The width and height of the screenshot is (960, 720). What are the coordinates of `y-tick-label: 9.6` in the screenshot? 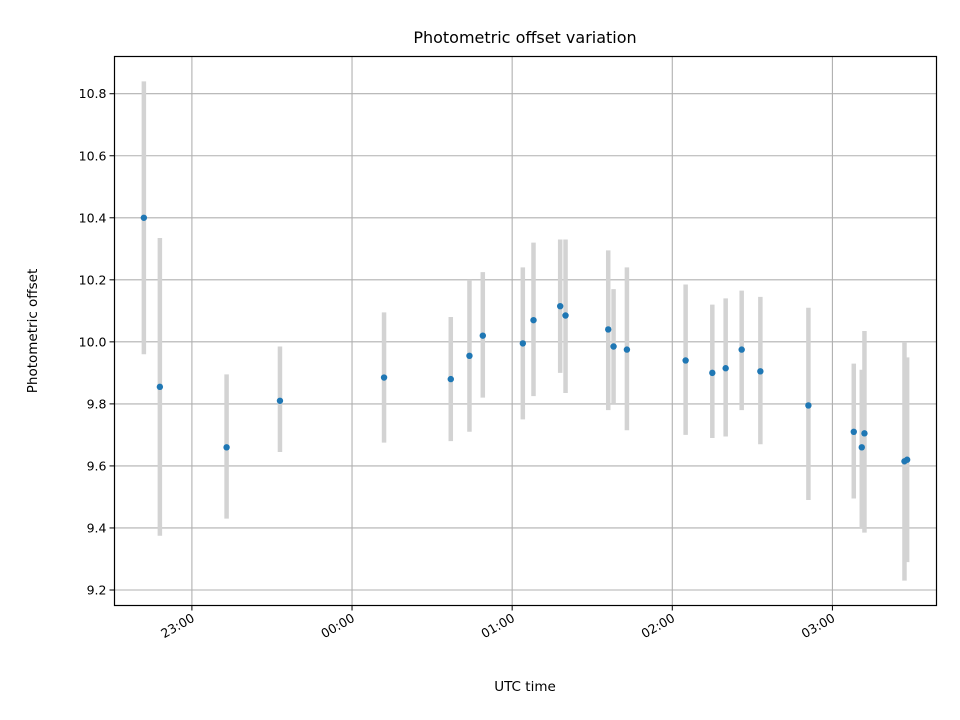 It's located at (97, 465).